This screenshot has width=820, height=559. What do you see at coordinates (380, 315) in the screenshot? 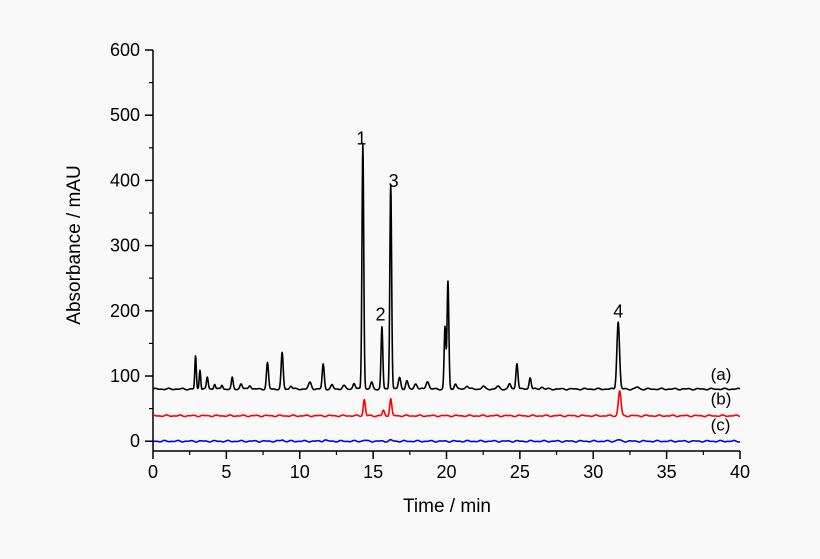
I see `peak-label: 2` at bounding box center [380, 315].